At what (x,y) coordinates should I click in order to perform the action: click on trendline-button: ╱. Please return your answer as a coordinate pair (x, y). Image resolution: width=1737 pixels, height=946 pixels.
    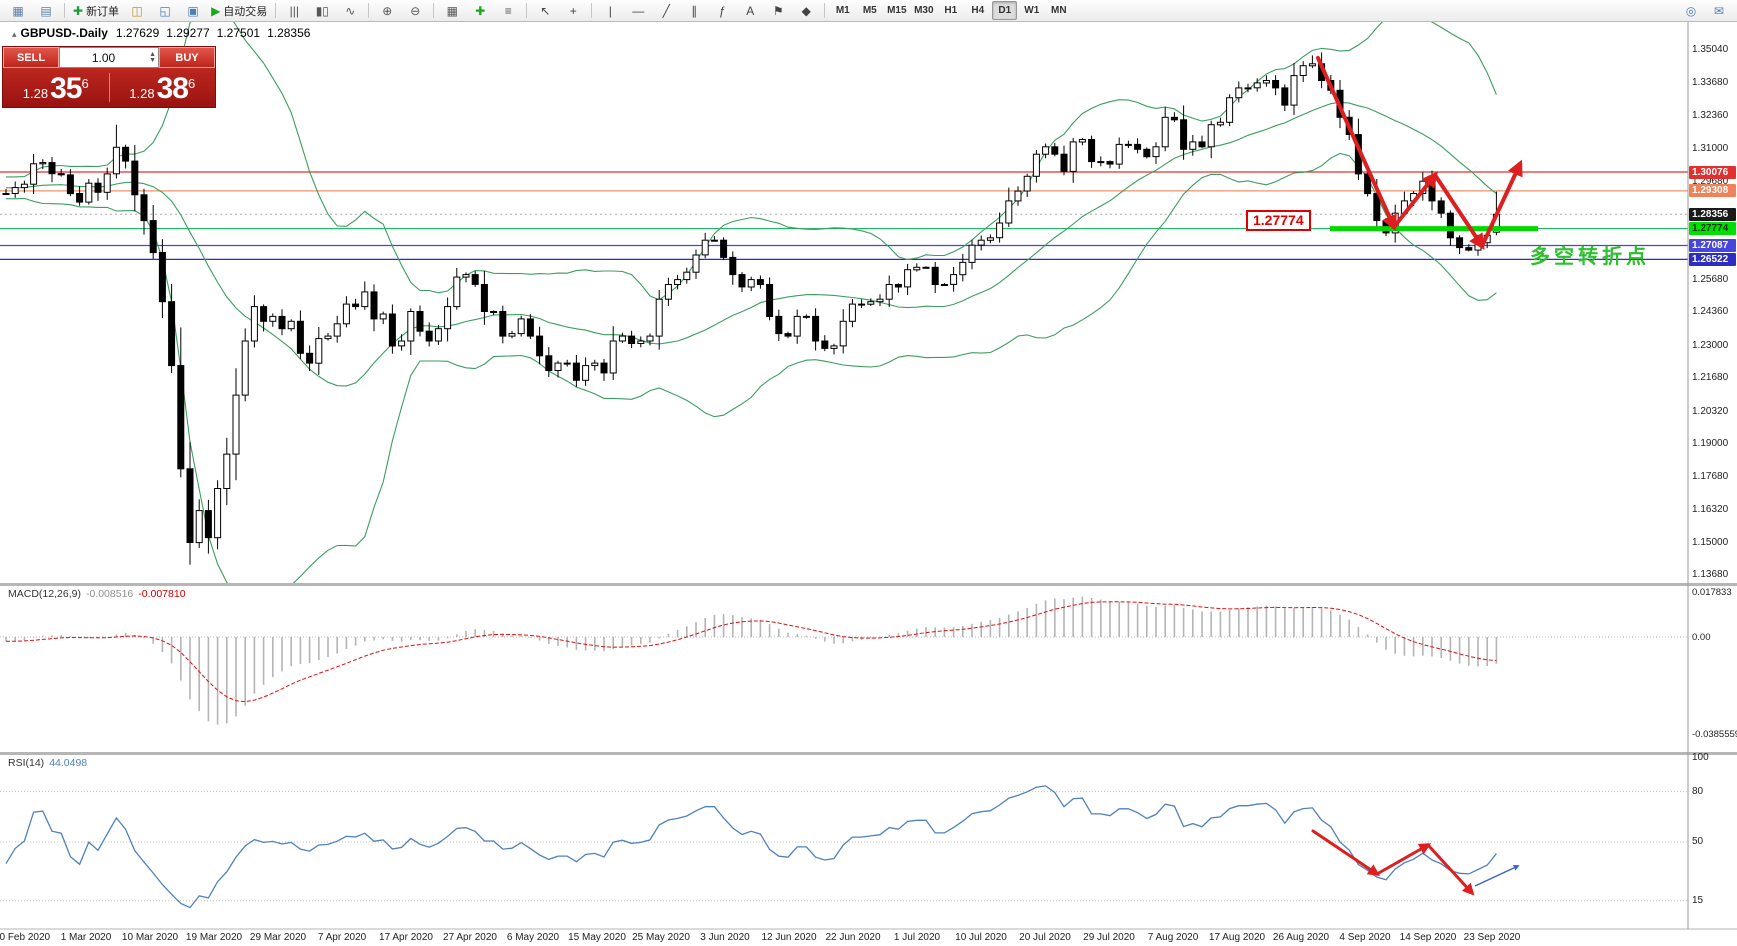
    Looking at the image, I should click on (666, 11).